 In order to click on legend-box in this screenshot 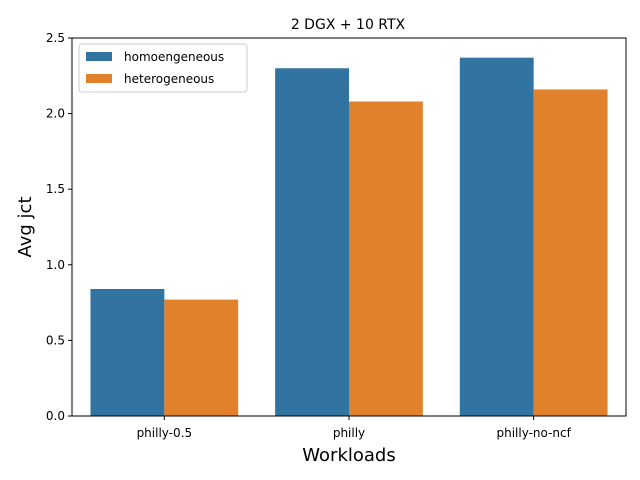, I will do `click(163, 68)`.